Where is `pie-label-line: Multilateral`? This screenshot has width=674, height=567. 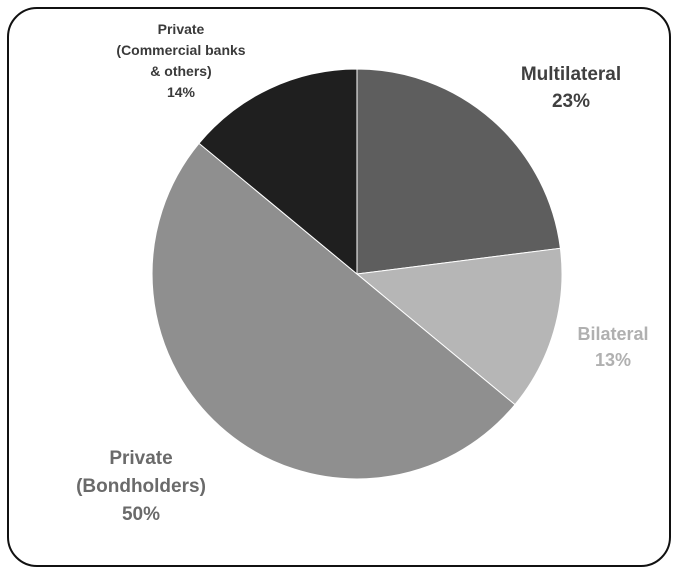 pie-label-line: Multilateral is located at coordinates (571, 74).